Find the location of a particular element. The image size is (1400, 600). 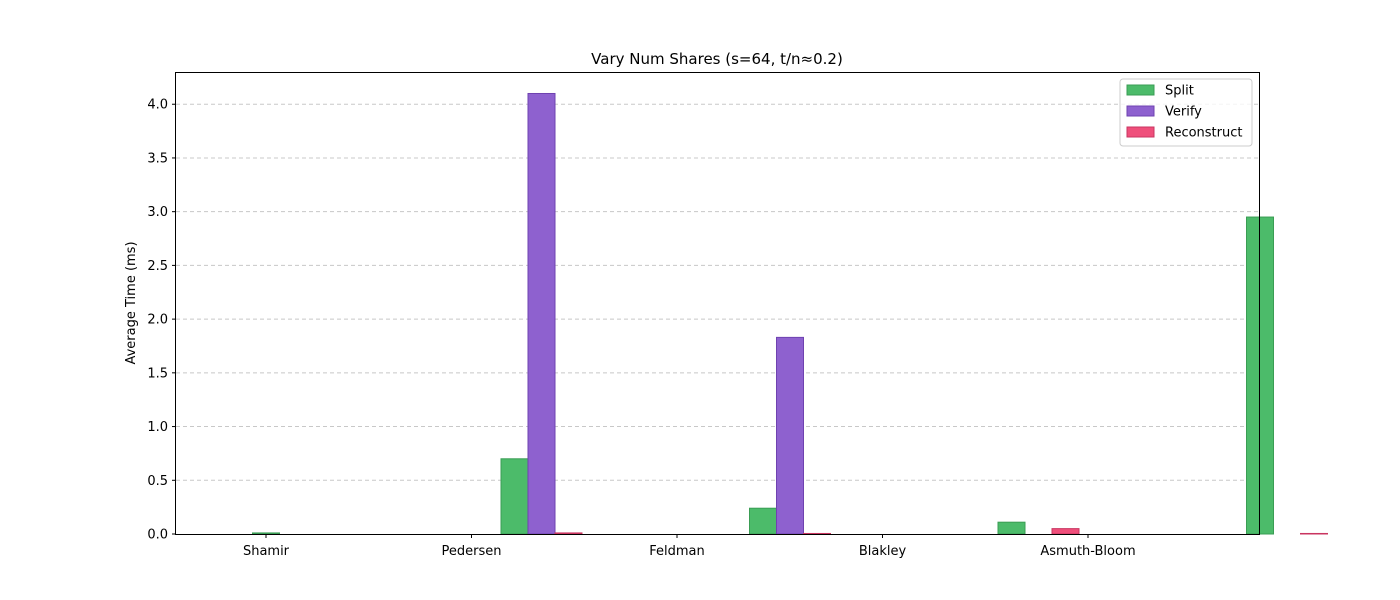

legend-swatch-split is located at coordinates (1140, 90).